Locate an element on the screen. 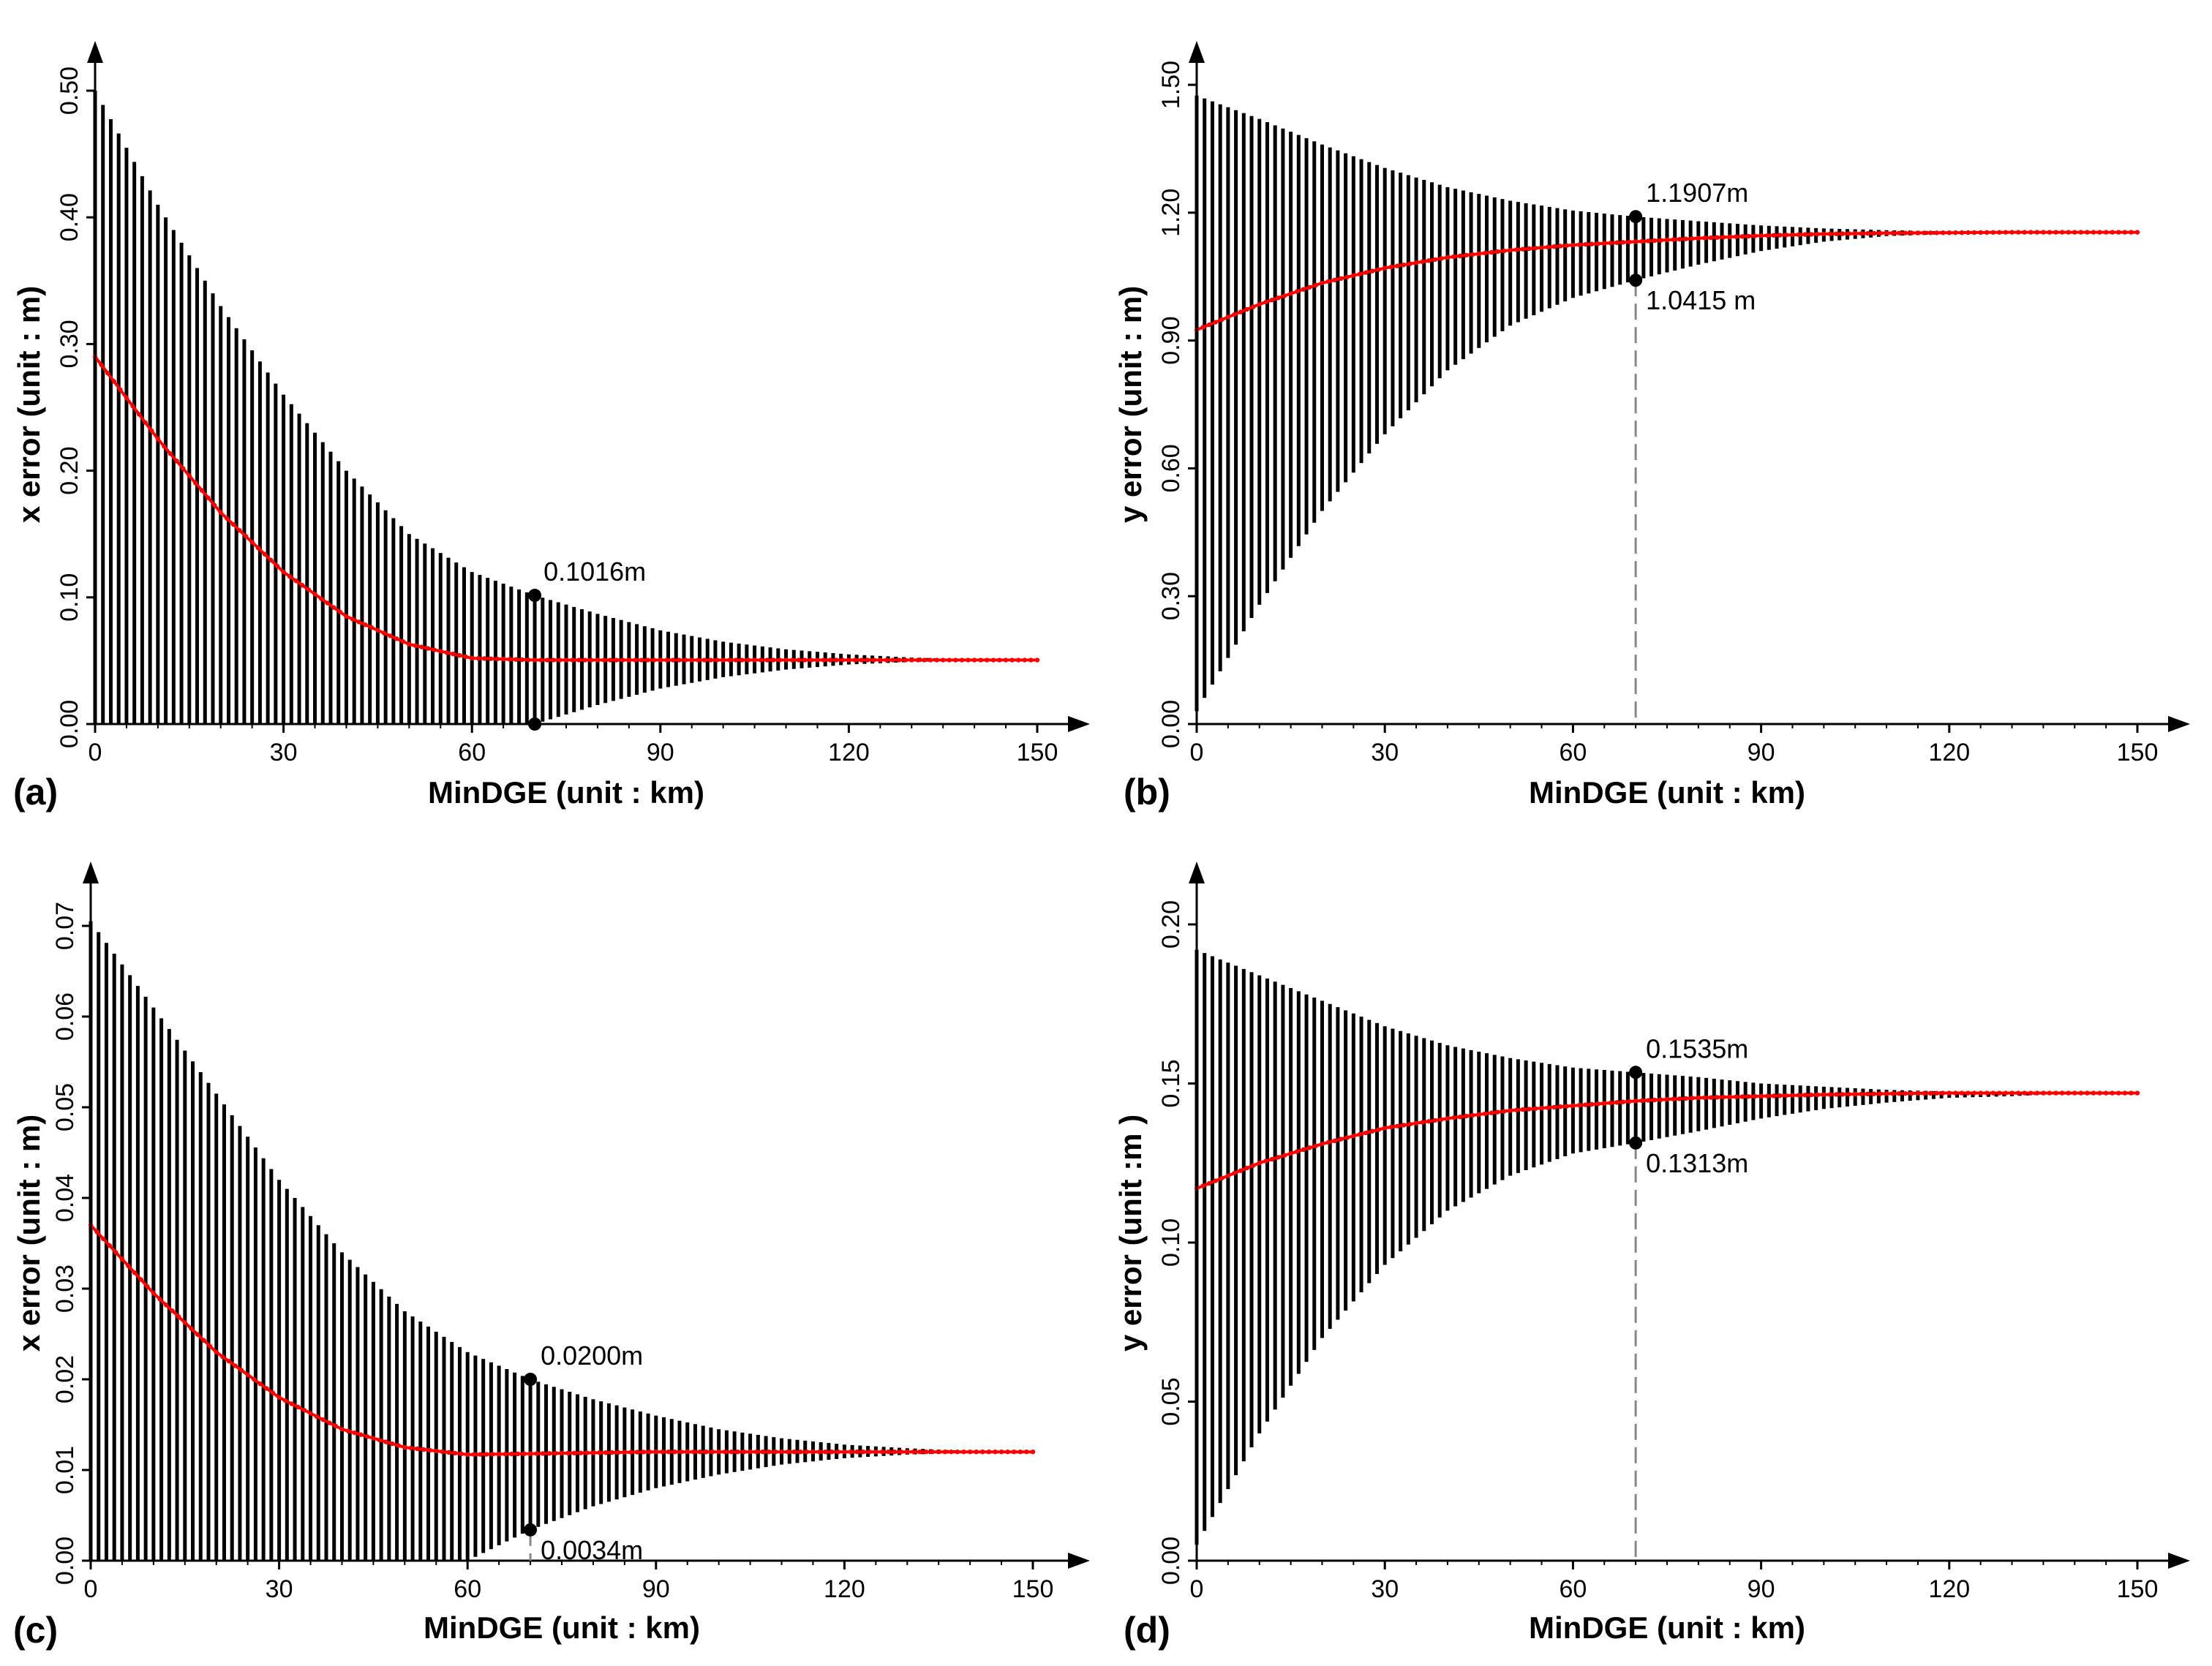  annotation-label: 1.0415 m is located at coordinates (1701, 300).